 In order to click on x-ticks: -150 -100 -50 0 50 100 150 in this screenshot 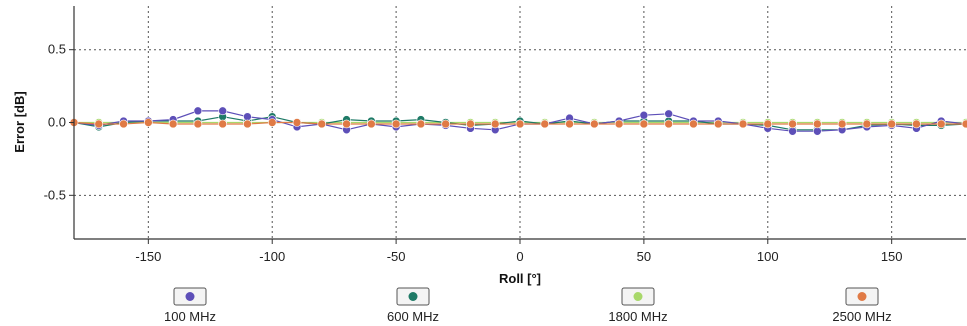, I will do `click(519, 251)`.